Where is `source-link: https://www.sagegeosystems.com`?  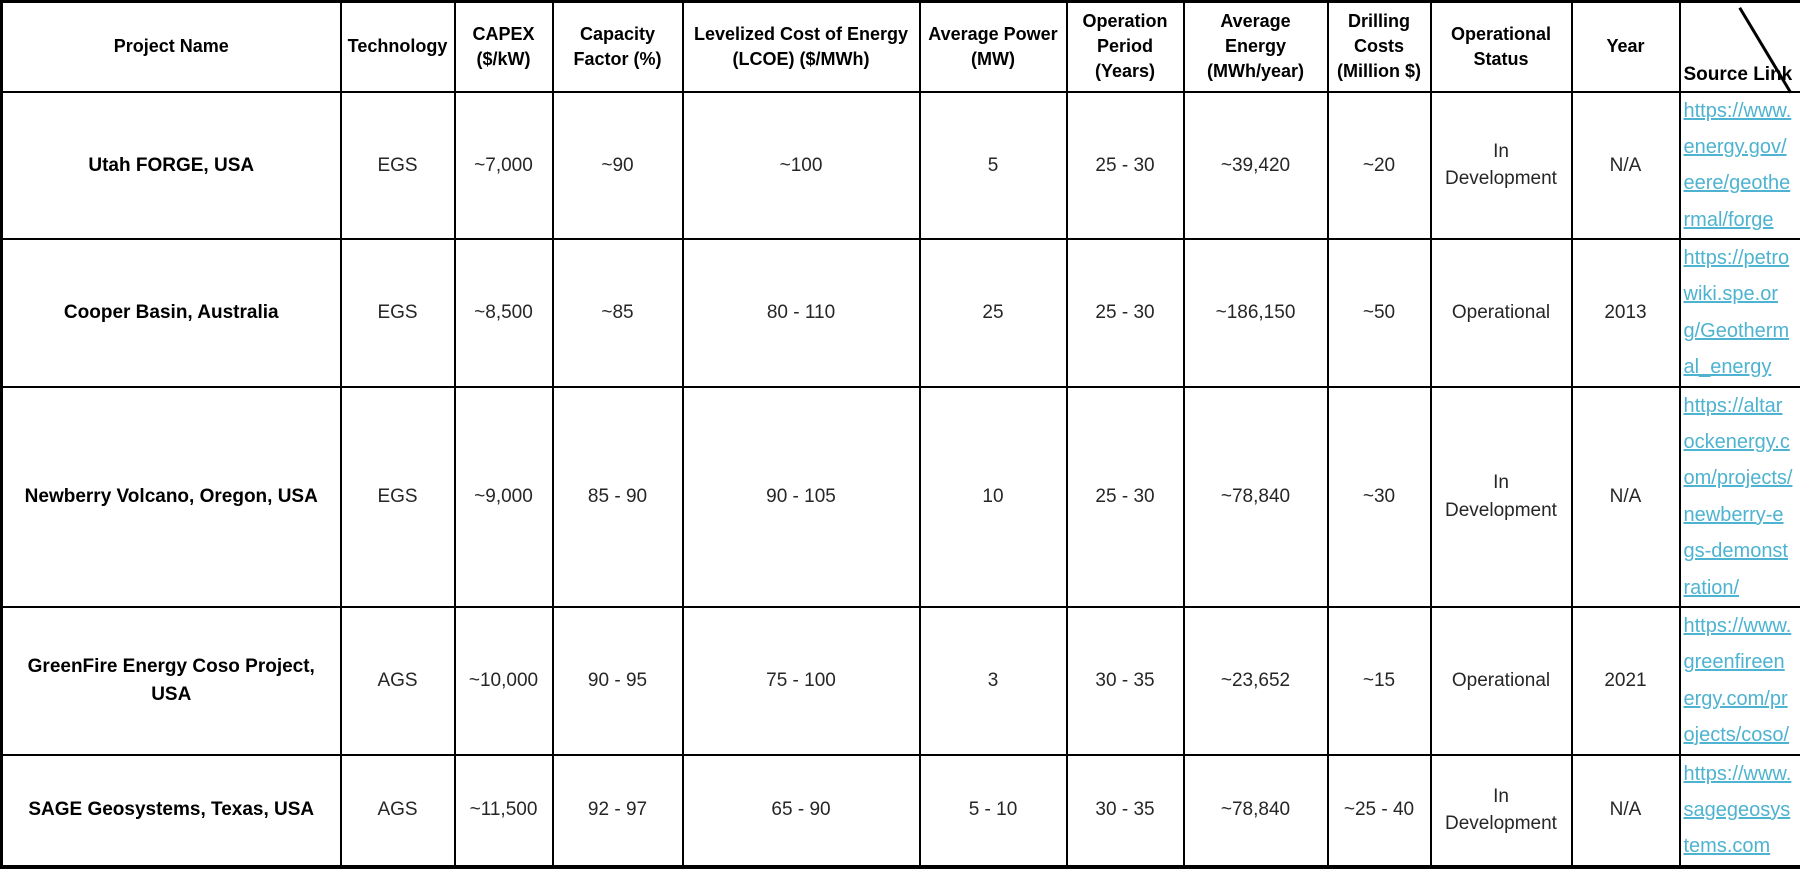
source-link: https://www.sagegeosystems.com is located at coordinates (1739, 810).